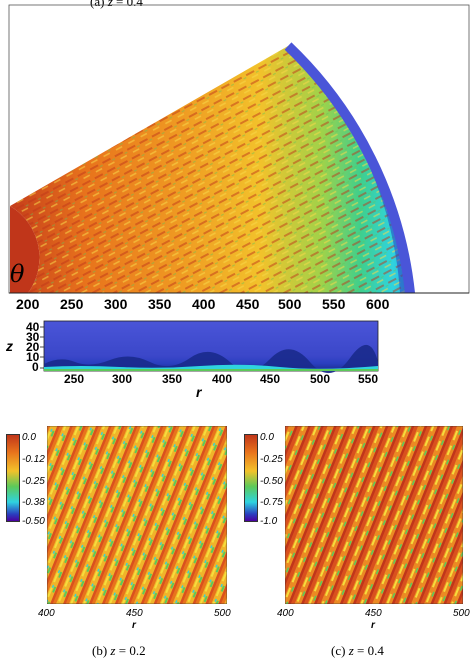 This screenshot has height=671, width=474. What do you see at coordinates (209, 347) in the screenshot?
I see `side-view-plot` at bounding box center [209, 347].